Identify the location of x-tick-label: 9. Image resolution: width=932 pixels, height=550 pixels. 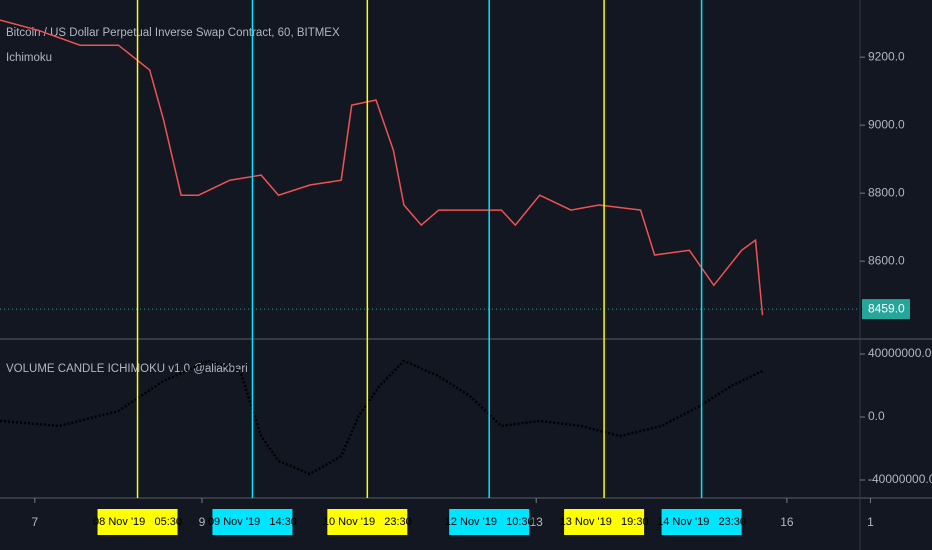
(202, 522).